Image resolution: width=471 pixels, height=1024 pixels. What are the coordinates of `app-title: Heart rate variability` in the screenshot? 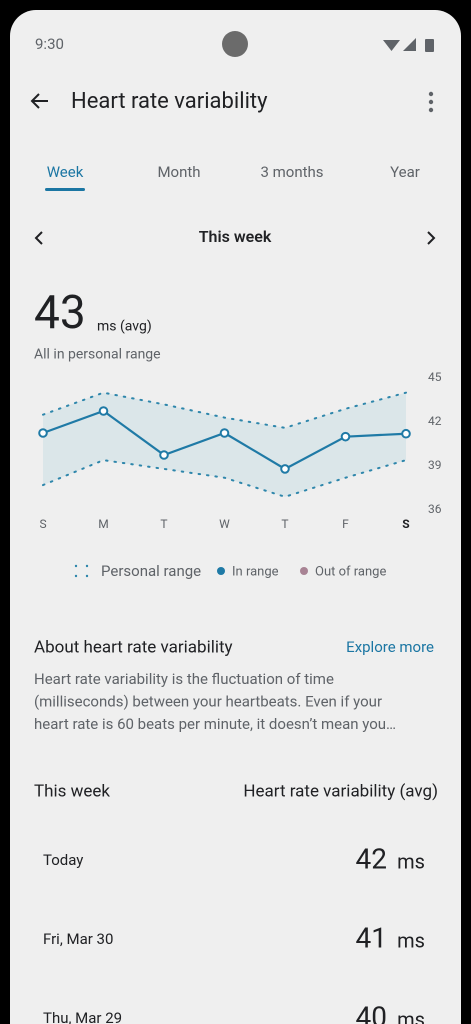 It's located at (169, 101).